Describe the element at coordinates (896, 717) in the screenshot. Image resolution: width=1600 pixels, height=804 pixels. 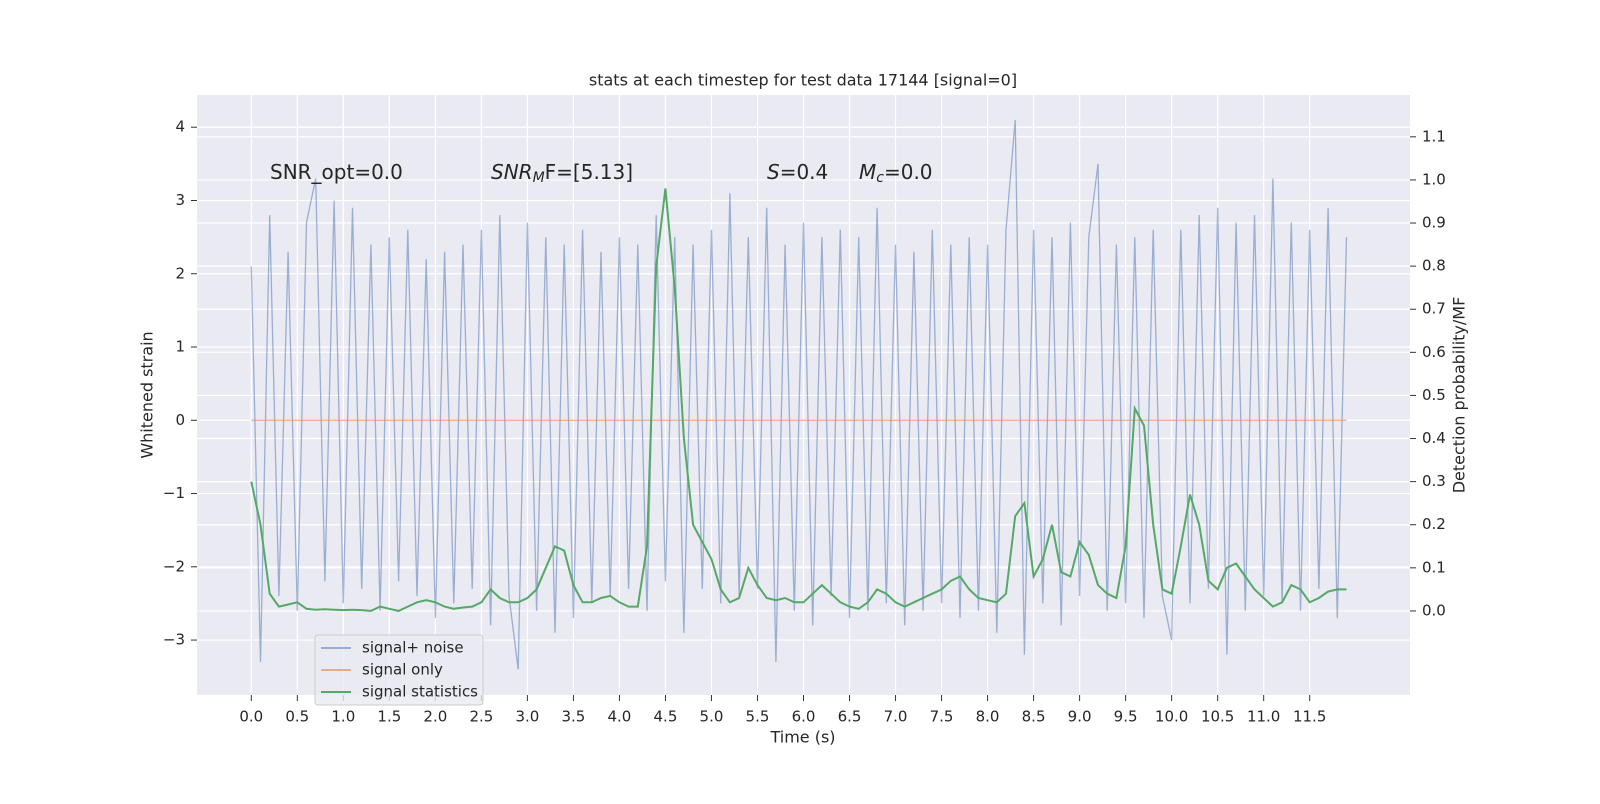
I see `x-tick-label: 7.0` at that location.